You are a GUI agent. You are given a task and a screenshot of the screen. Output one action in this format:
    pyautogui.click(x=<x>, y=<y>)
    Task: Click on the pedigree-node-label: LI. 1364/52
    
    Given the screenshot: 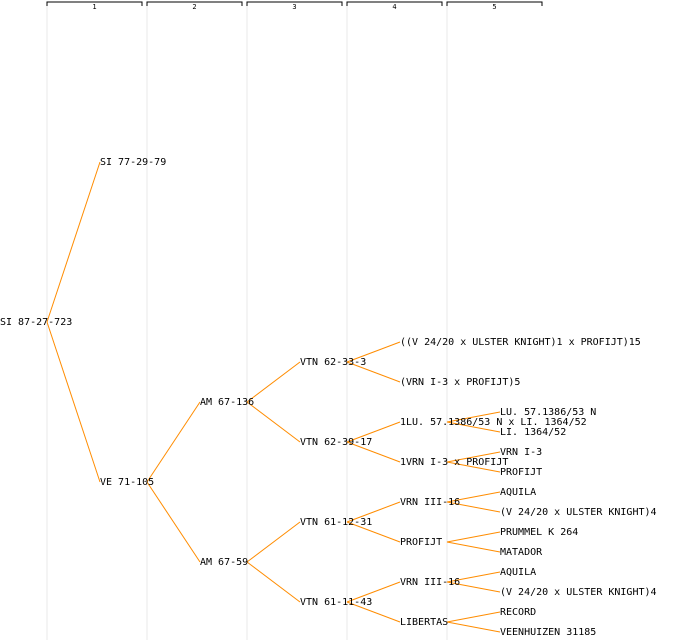 What is the action you would take?
    pyautogui.click(x=533, y=432)
    